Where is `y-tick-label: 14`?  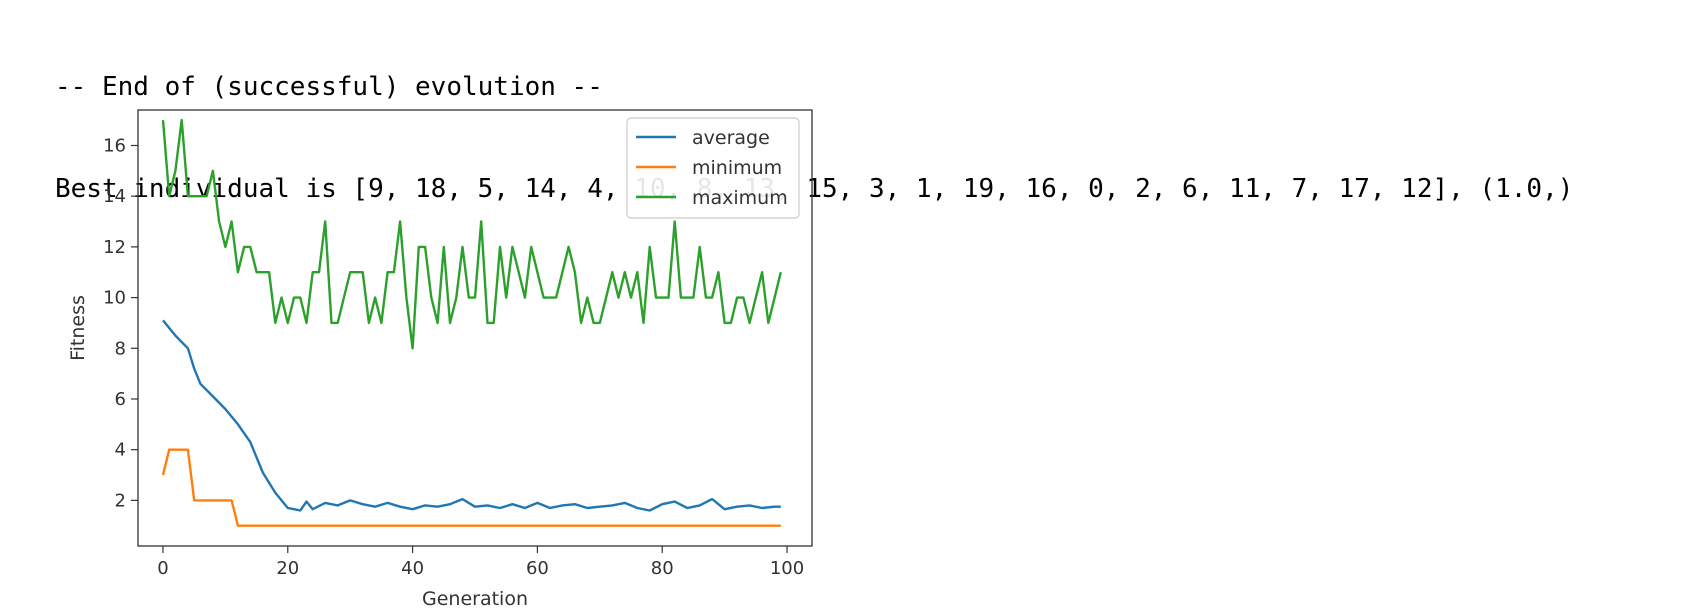
y-tick-label: 14 is located at coordinates (114, 196).